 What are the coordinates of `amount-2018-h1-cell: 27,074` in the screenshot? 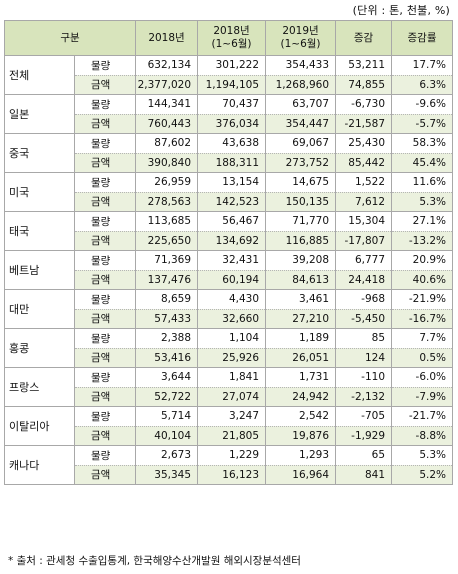 It's located at (232, 396).